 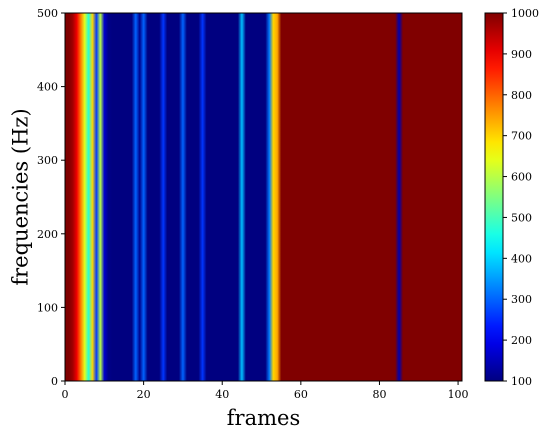 What do you see at coordinates (21, 196) in the screenshot?
I see `y-axis-label: frequencies (Hz)` at bounding box center [21, 196].